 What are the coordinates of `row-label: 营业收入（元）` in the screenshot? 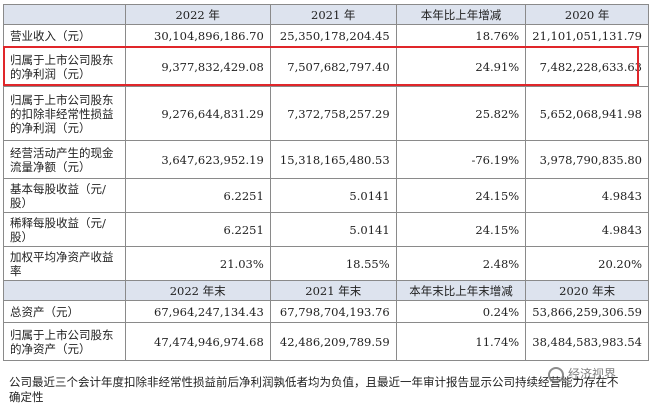 It's located at (64, 35).